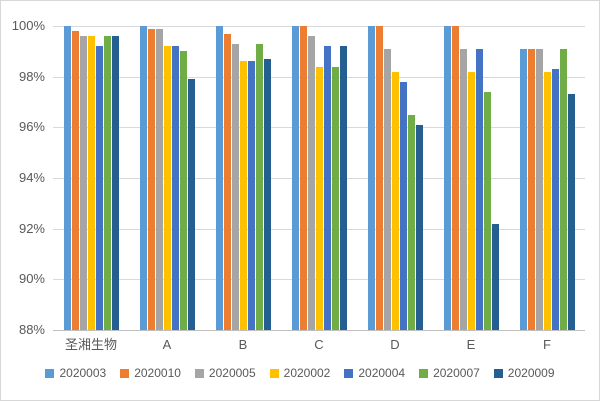 This screenshot has height=401, width=600. What do you see at coordinates (555, 199) in the screenshot?
I see `bar-2020004-F` at bounding box center [555, 199].